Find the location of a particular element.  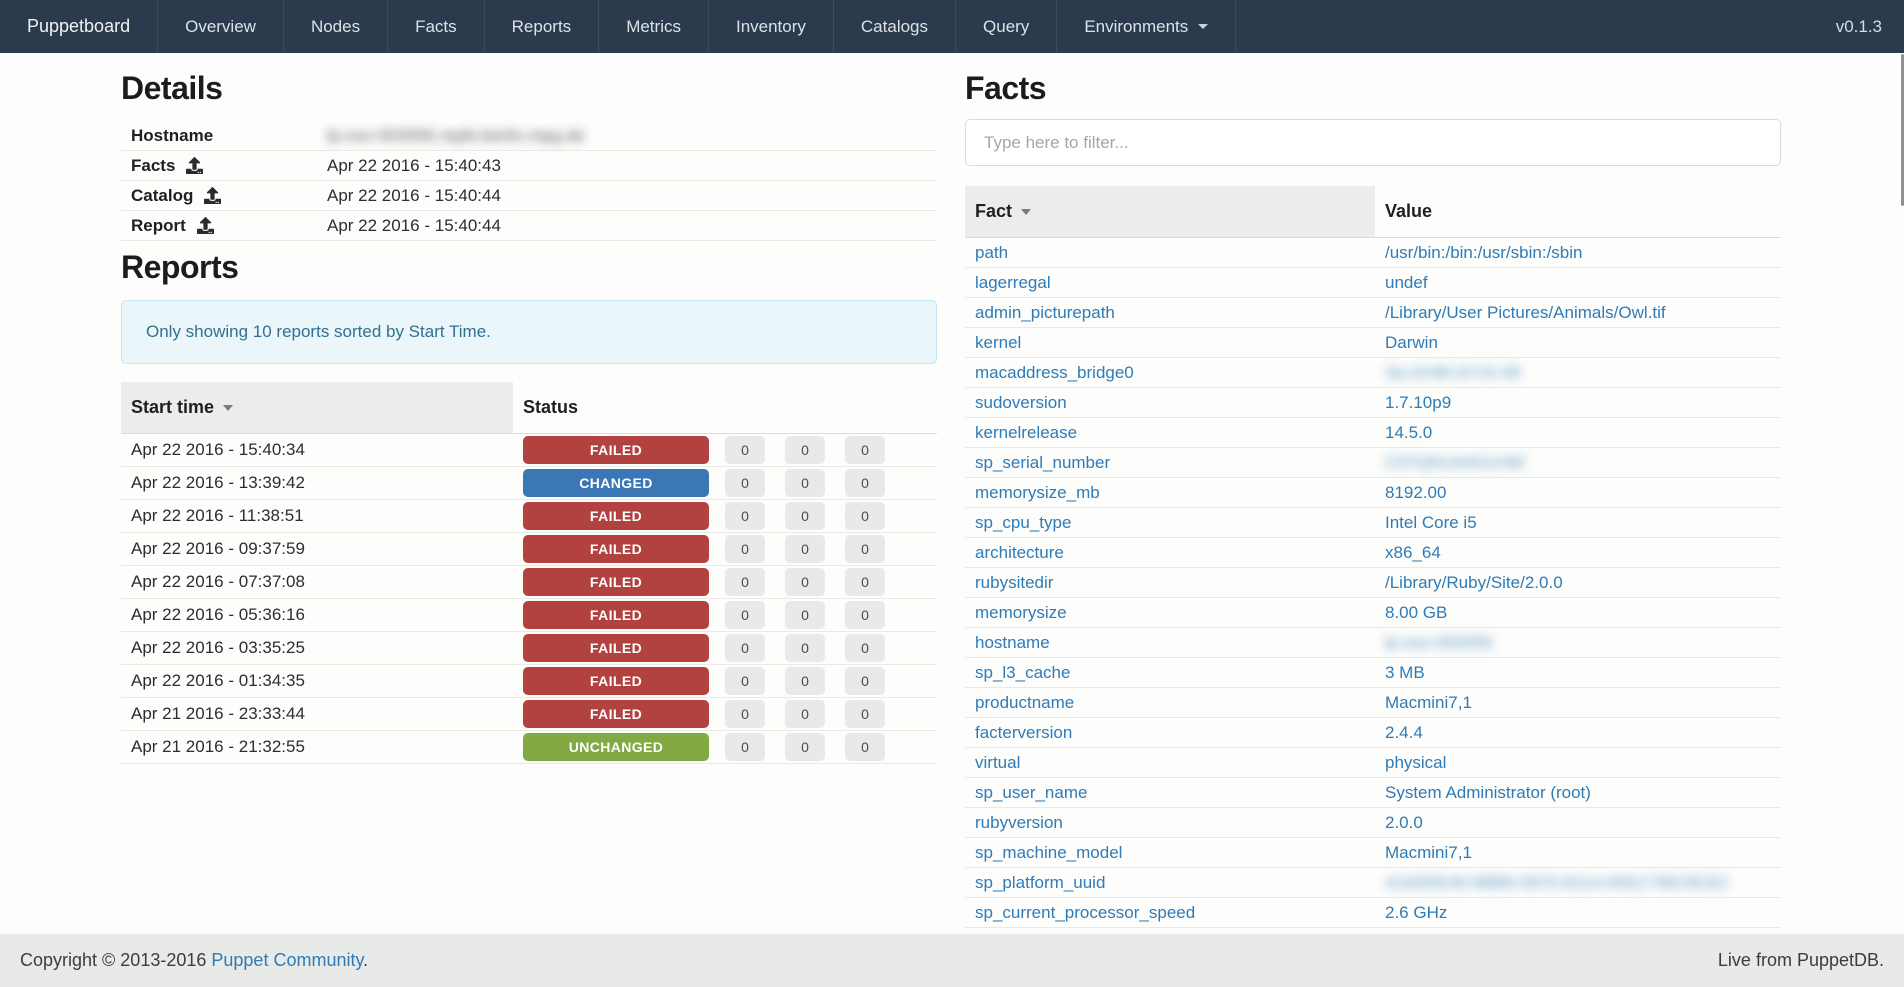

fact-value-link: physical is located at coordinates (1416, 762).